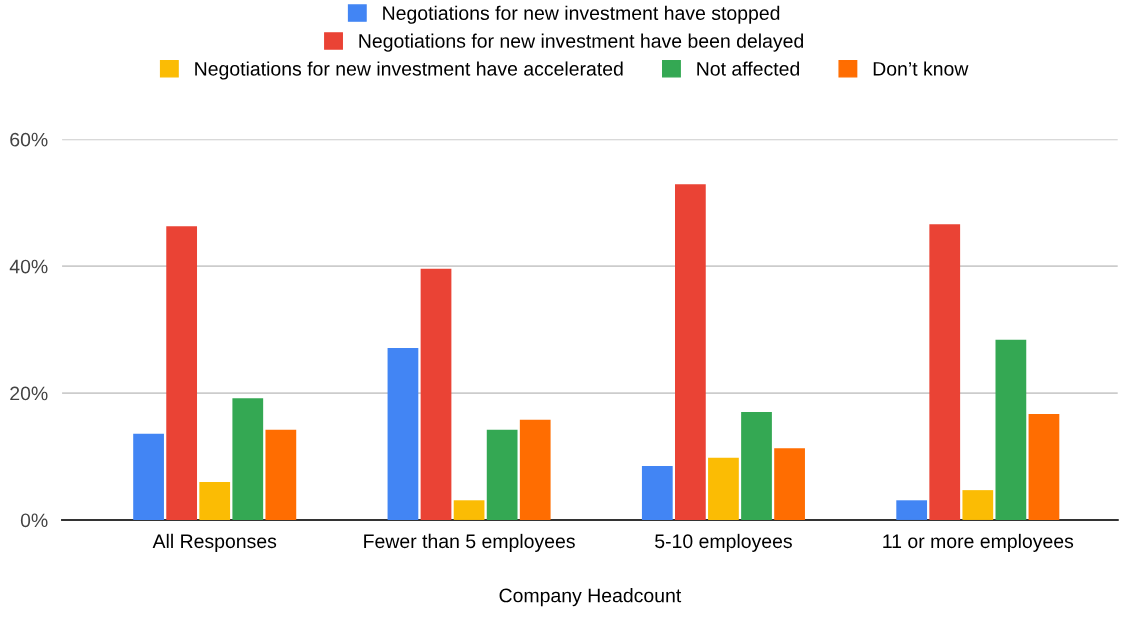 The height and width of the screenshot is (619, 1129). What do you see at coordinates (29, 139) in the screenshot?
I see `y-tick-label: 60%` at bounding box center [29, 139].